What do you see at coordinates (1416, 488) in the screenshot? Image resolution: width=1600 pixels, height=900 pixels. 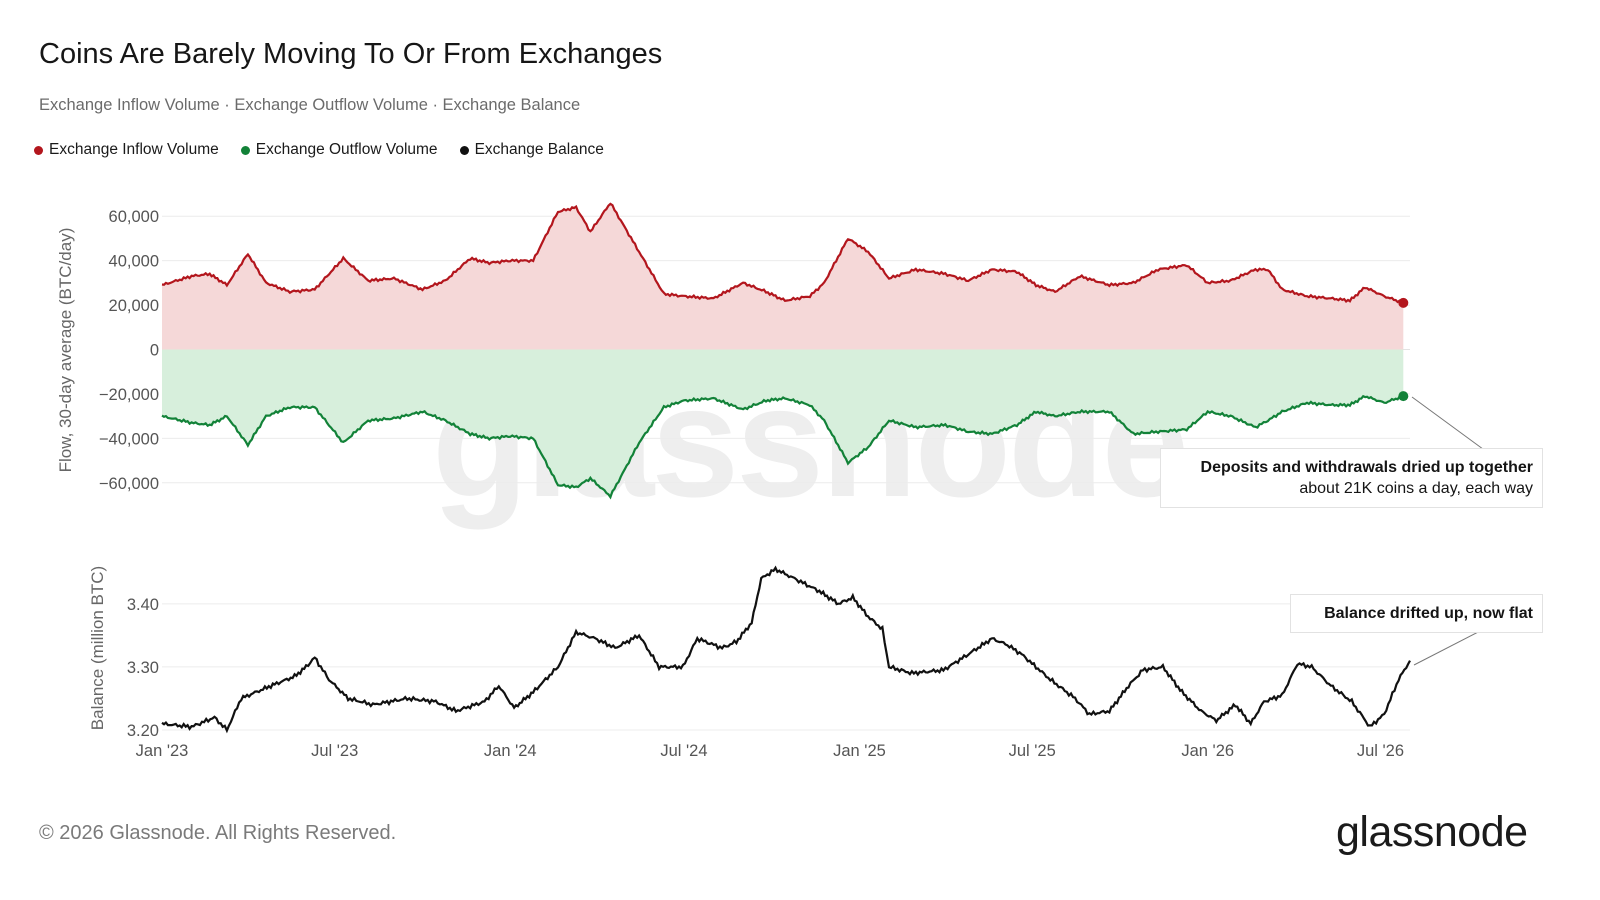 I see `flow-callout-text: about 21K coins a day, each way` at bounding box center [1416, 488].